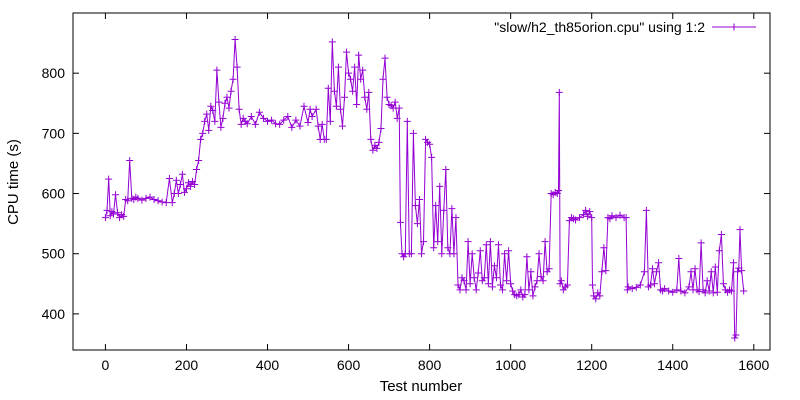  Describe the element at coordinates (734, 27) in the screenshot. I see `legend-marker` at that location.